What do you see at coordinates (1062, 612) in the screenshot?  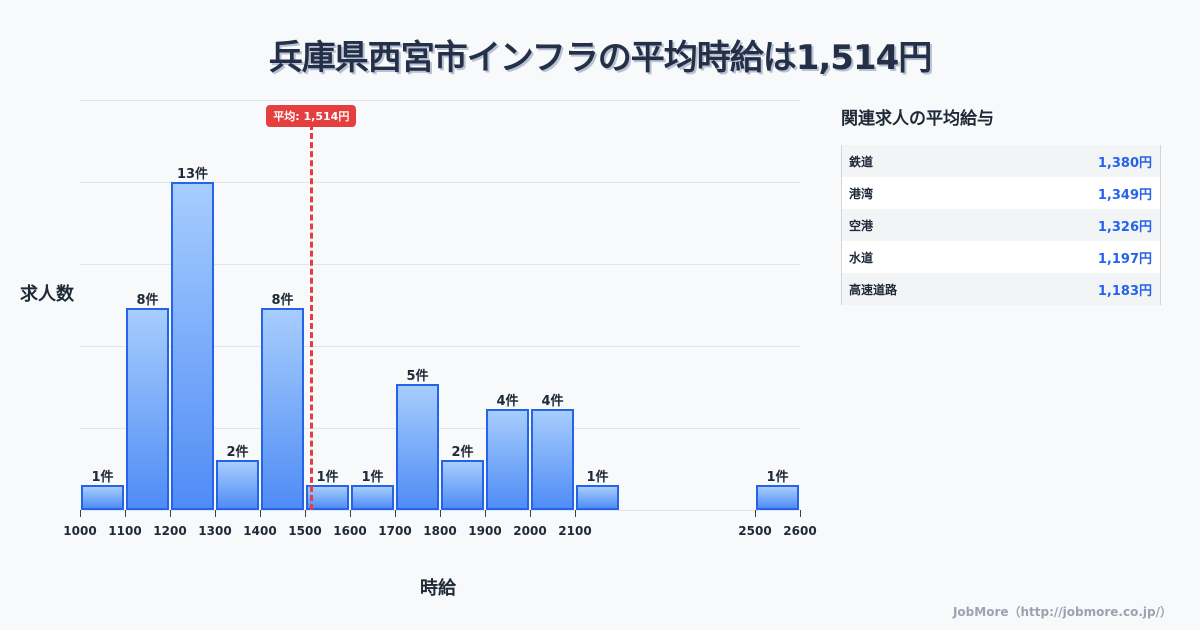 I see `footer-credit: JobMore（http://jobmore.co.jp/）` at bounding box center [1062, 612].